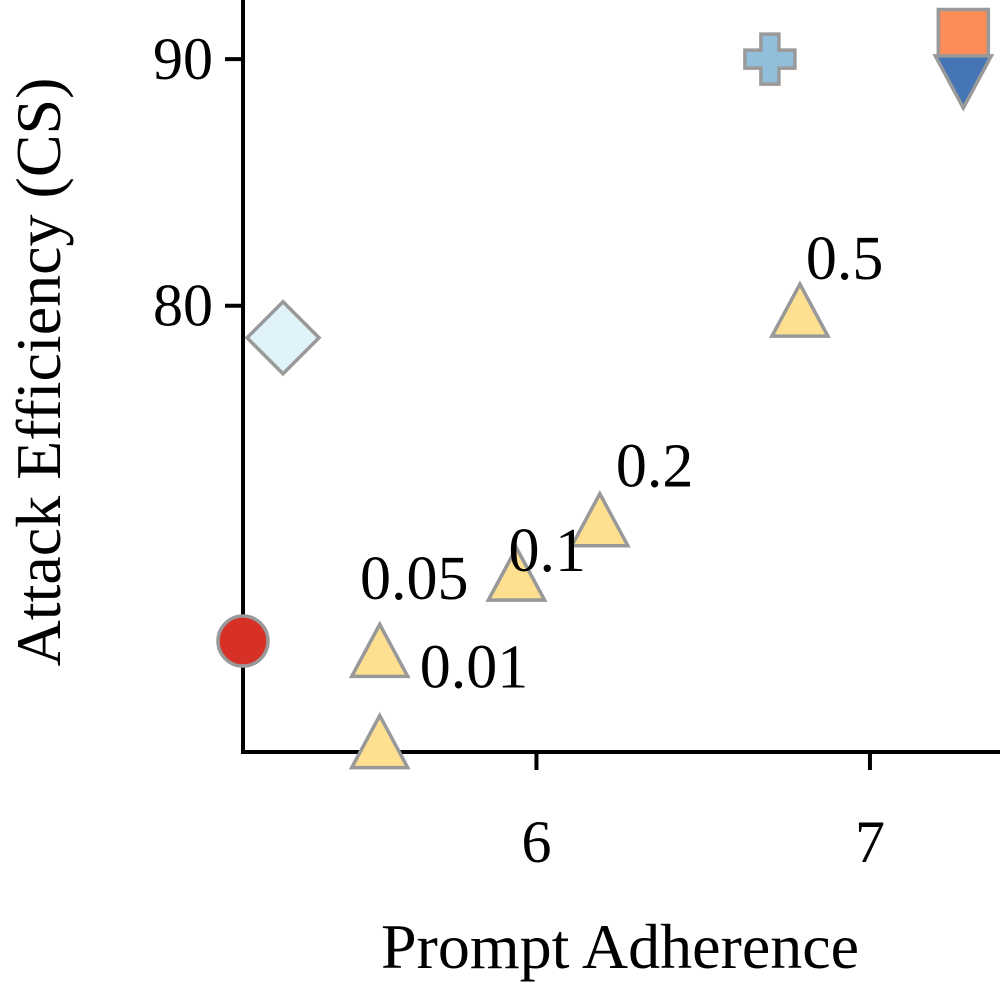 The image size is (1000, 987). Describe the element at coordinates (620, 946) in the screenshot. I see `x-axis-title: Prompt Adherence` at that location.